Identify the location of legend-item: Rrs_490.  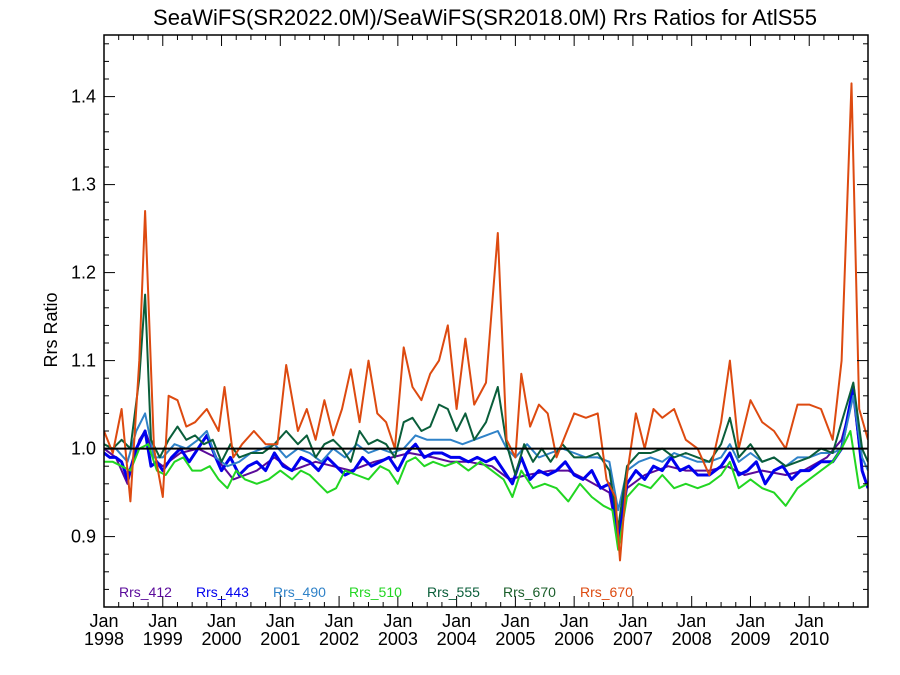
(299, 592).